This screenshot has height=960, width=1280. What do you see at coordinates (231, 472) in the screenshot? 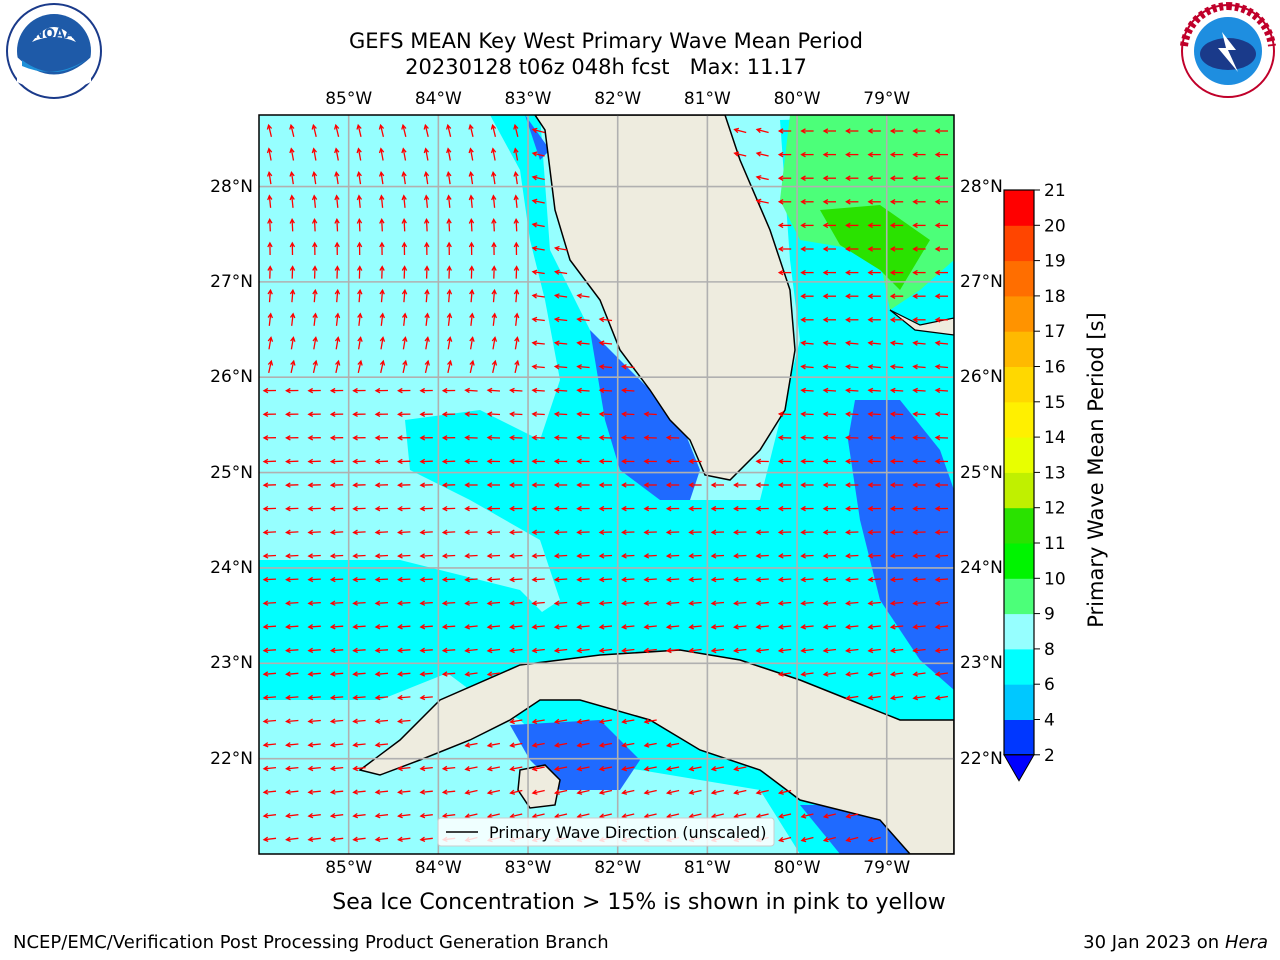
I see `axis-tick-label: 25°N` at bounding box center [231, 472].